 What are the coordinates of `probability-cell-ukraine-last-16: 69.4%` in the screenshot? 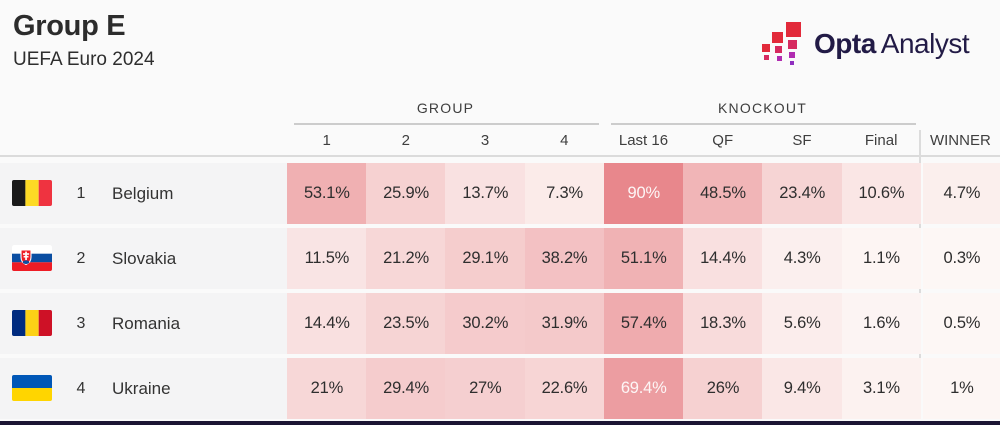 It's located at (643, 388).